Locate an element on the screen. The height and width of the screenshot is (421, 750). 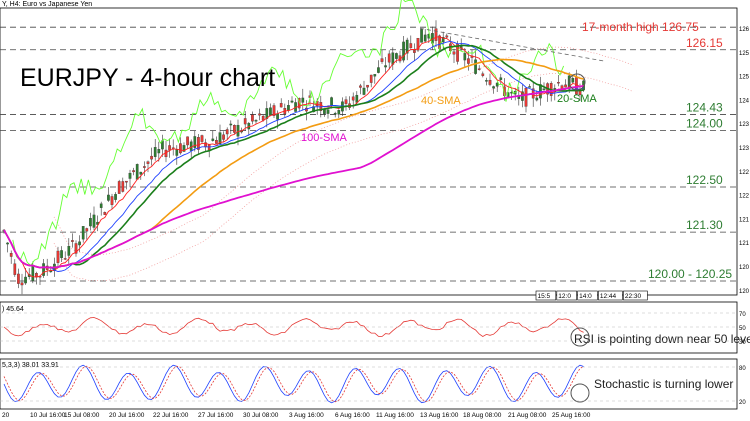
sma40-label: 40-SMA is located at coordinates (441, 101).